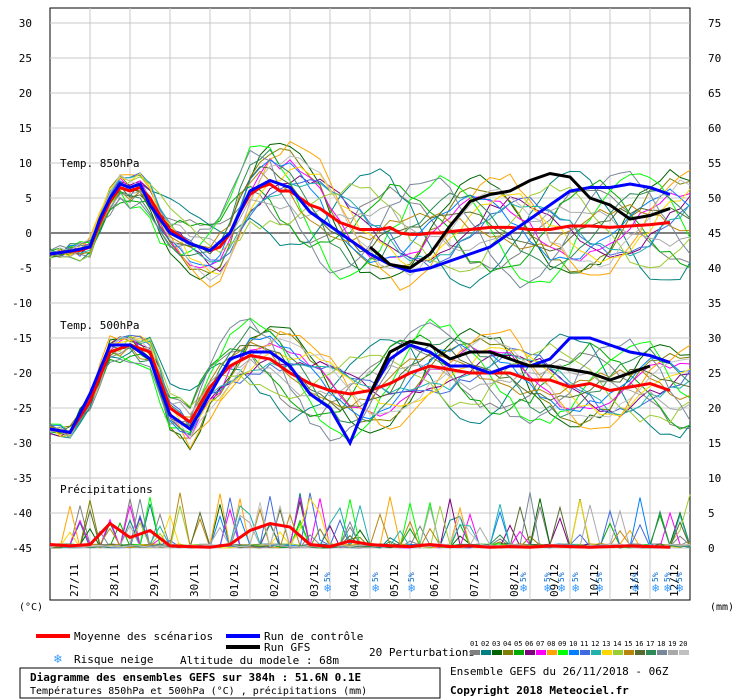 The height and width of the screenshot is (700, 740). What do you see at coordinates (540, 644) in the screenshot?
I see `pert-number: 07` at bounding box center [540, 644].